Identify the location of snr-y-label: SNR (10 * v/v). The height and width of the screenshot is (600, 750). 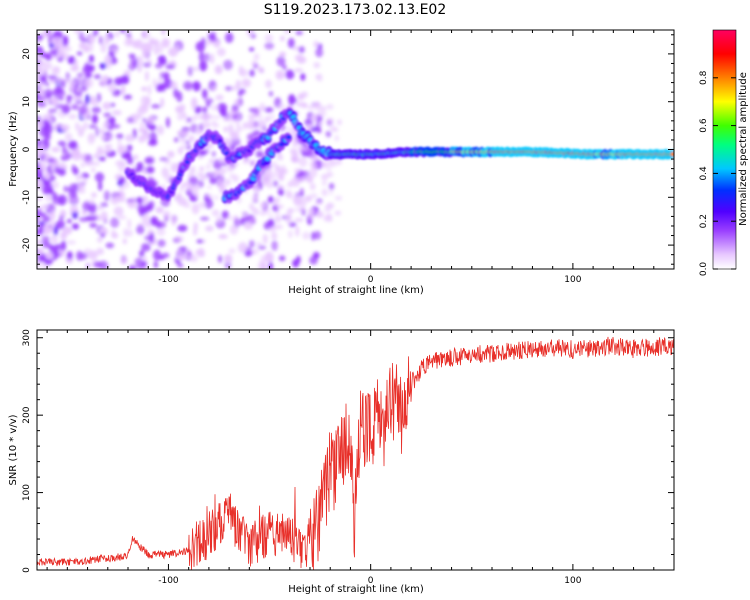
(13, 449).